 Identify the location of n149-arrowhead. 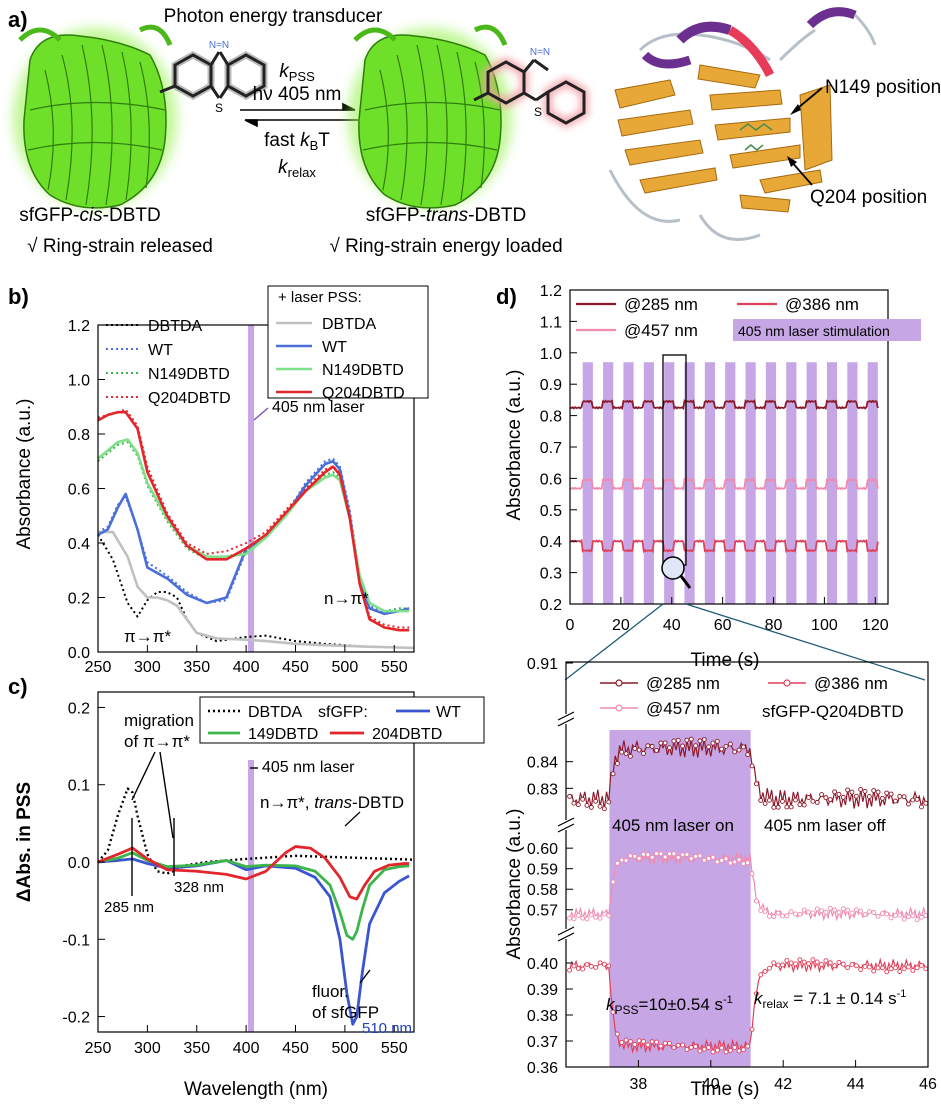
(795, 109).